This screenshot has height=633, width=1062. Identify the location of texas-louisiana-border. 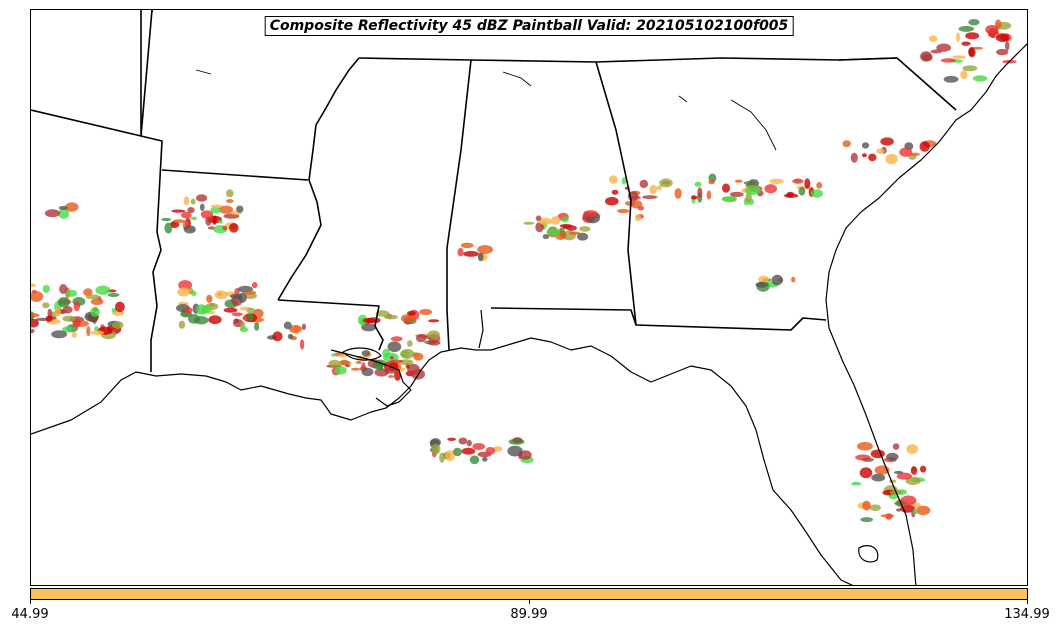
(151, 191).